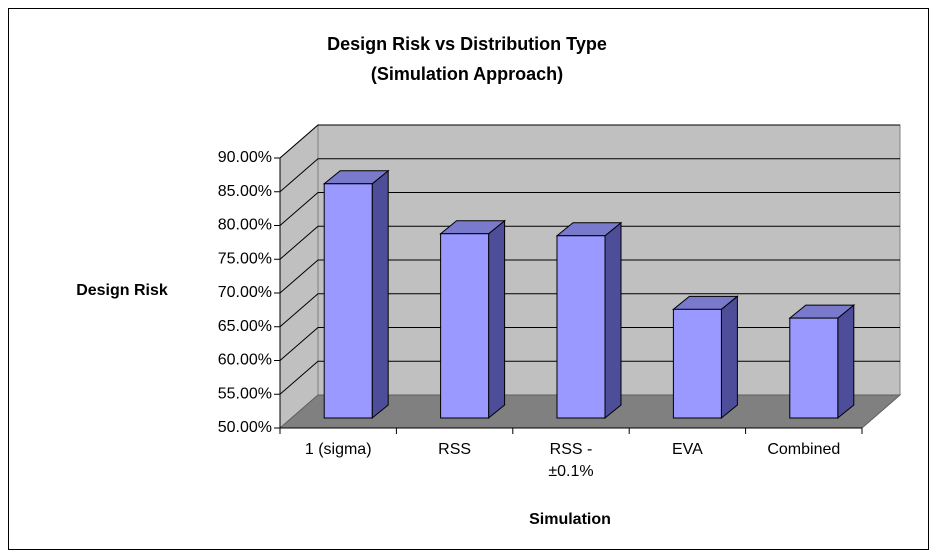  I want to click on x-tick-label: RSS - ±0.1%, so click(571, 460).